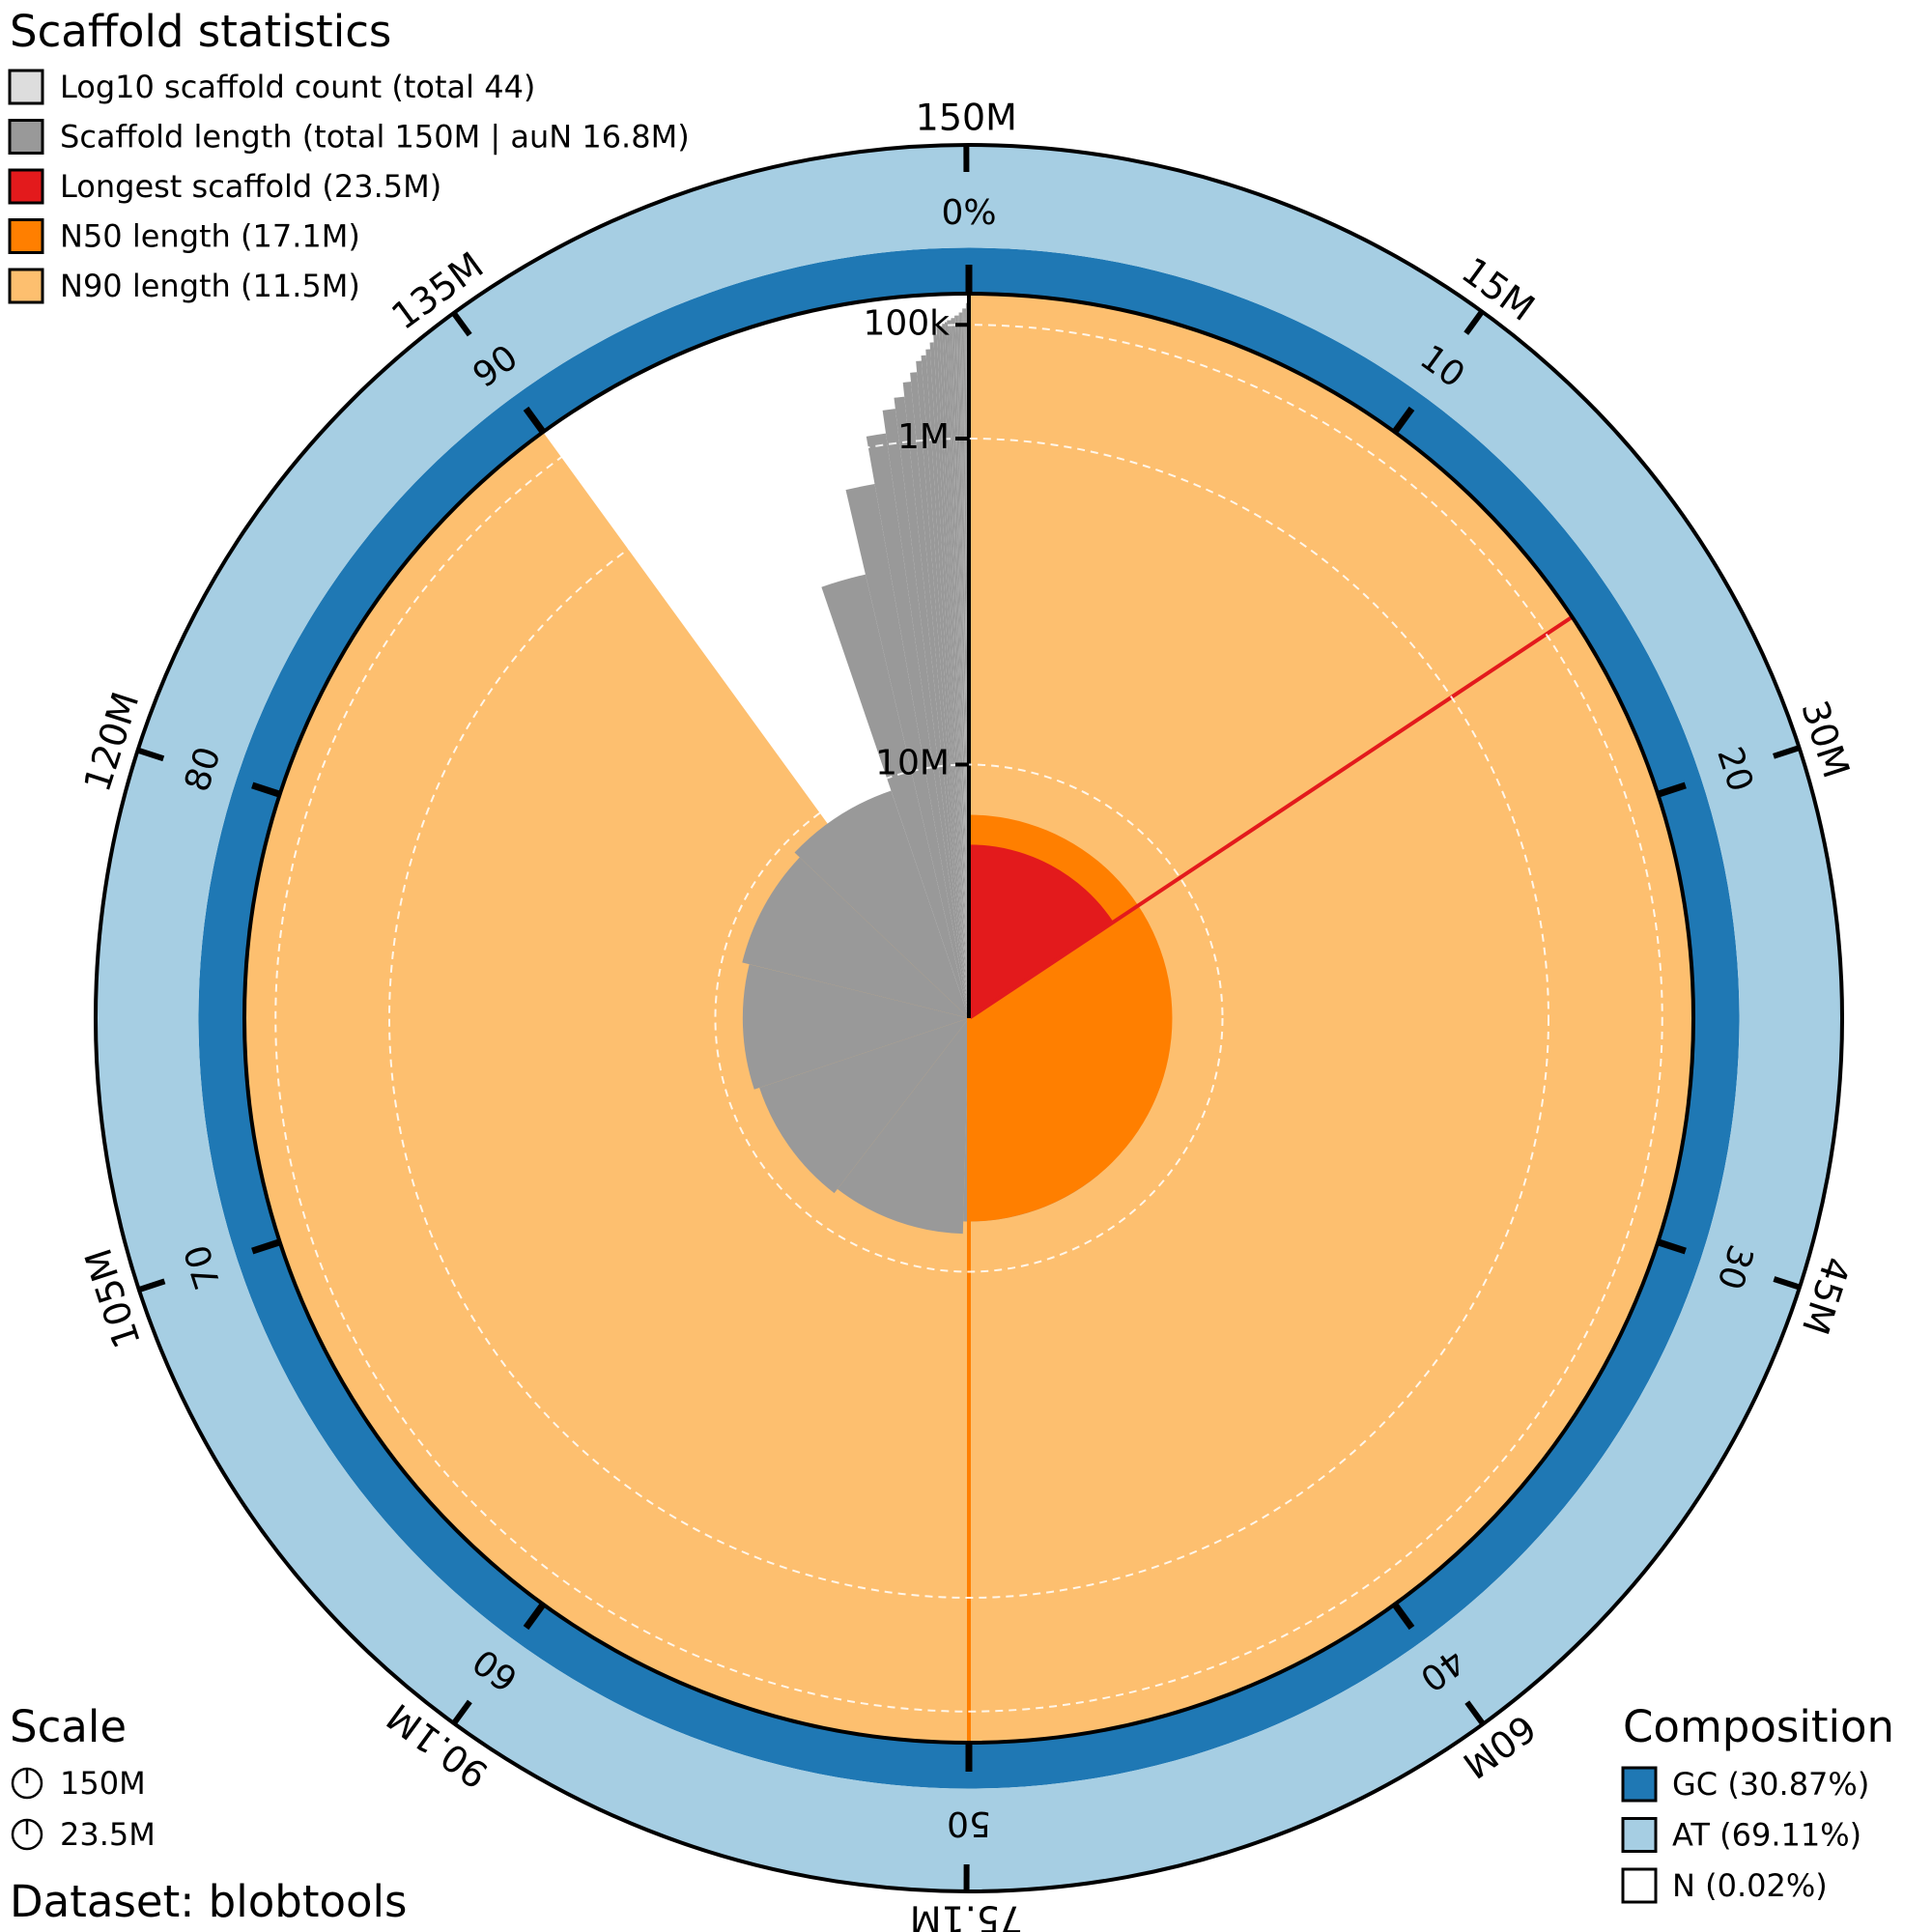  What do you see at coordinates (209, 1901) in the screenshot?
I see `dataset-label: Dataset: blobtools` at bounding box center [209, 1901].